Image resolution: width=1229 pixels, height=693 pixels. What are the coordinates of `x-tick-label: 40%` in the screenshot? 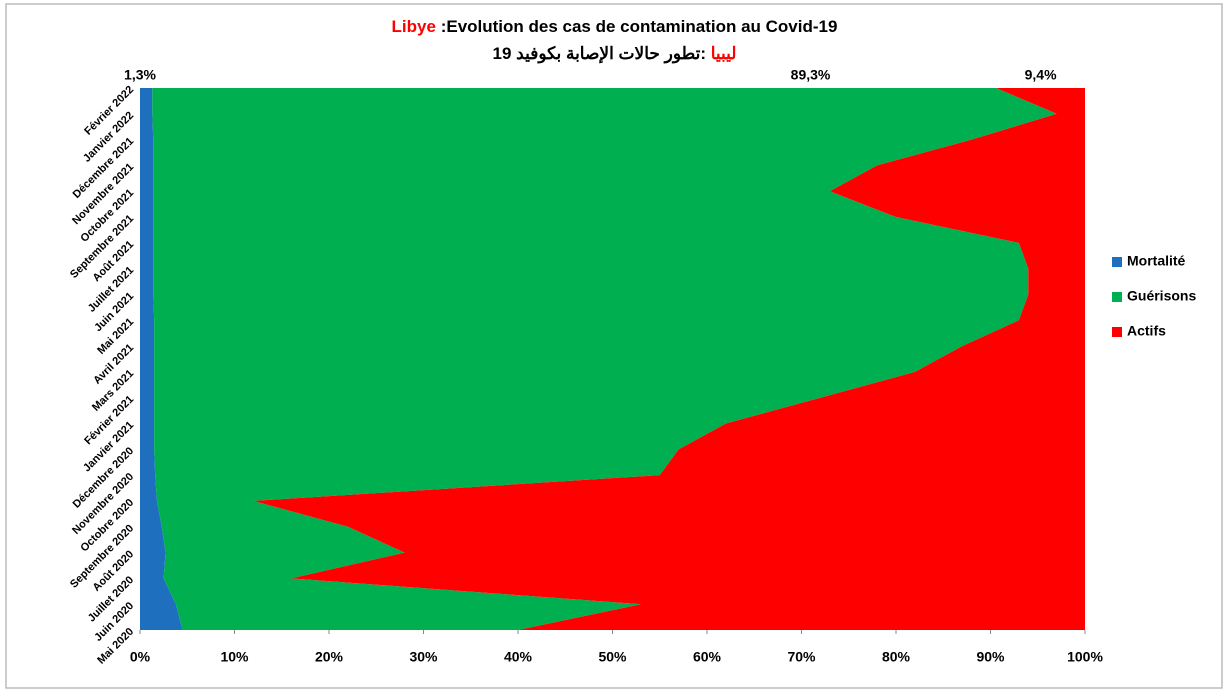 It's located at (518, 657).